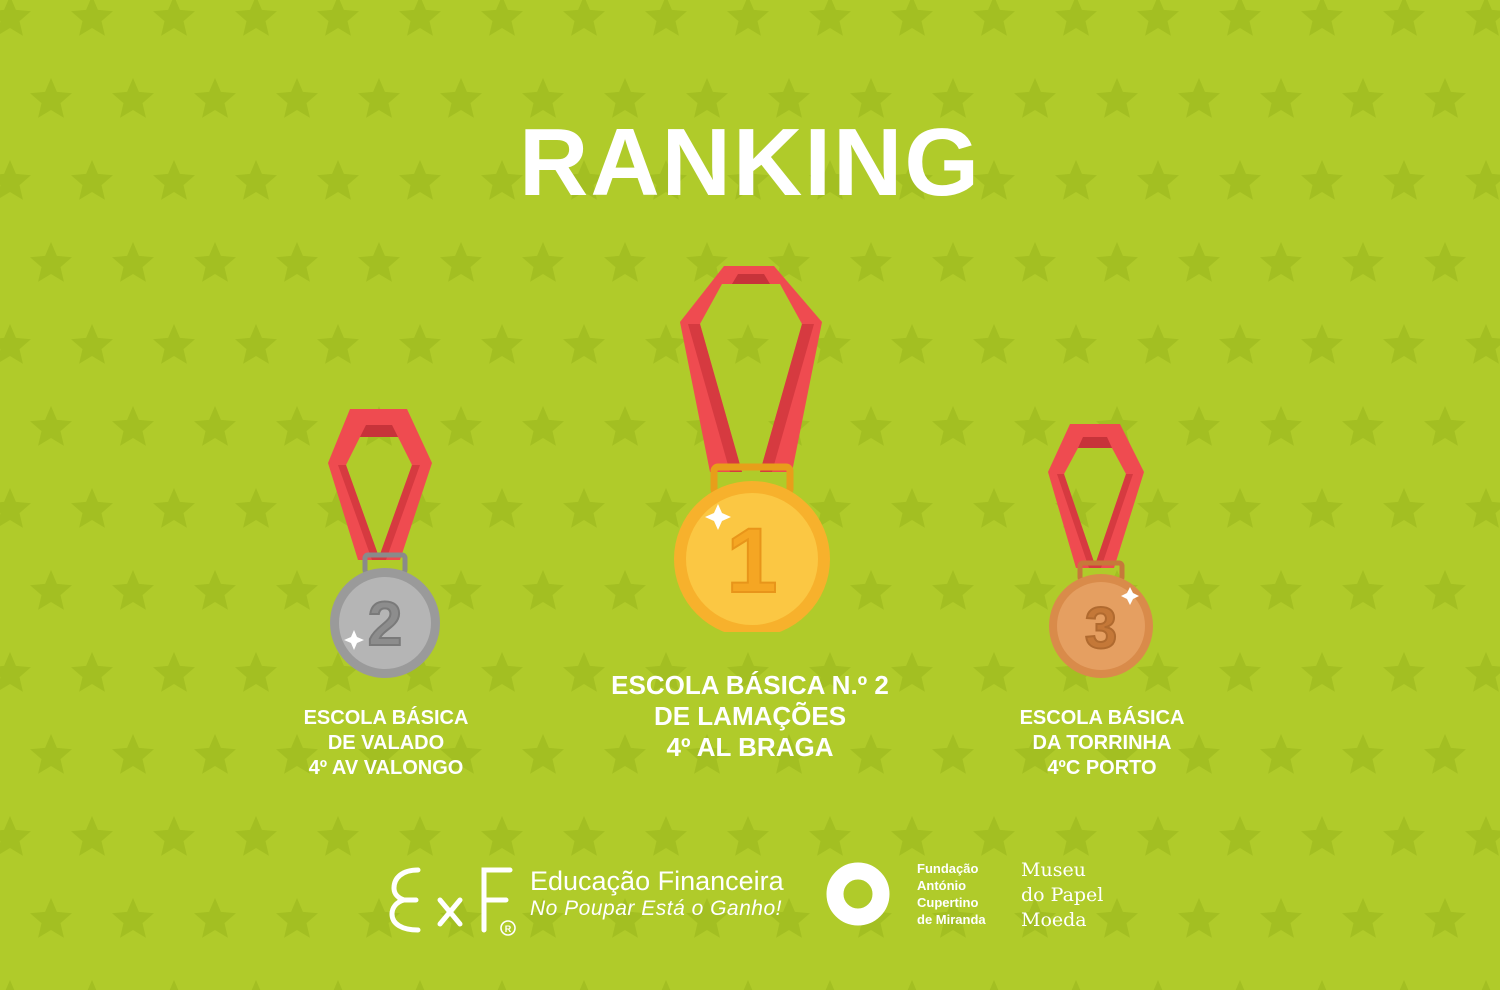 The height and width of the screenshot is (990, 1500). I want to click on fundacao-logo, so click(858, 894).